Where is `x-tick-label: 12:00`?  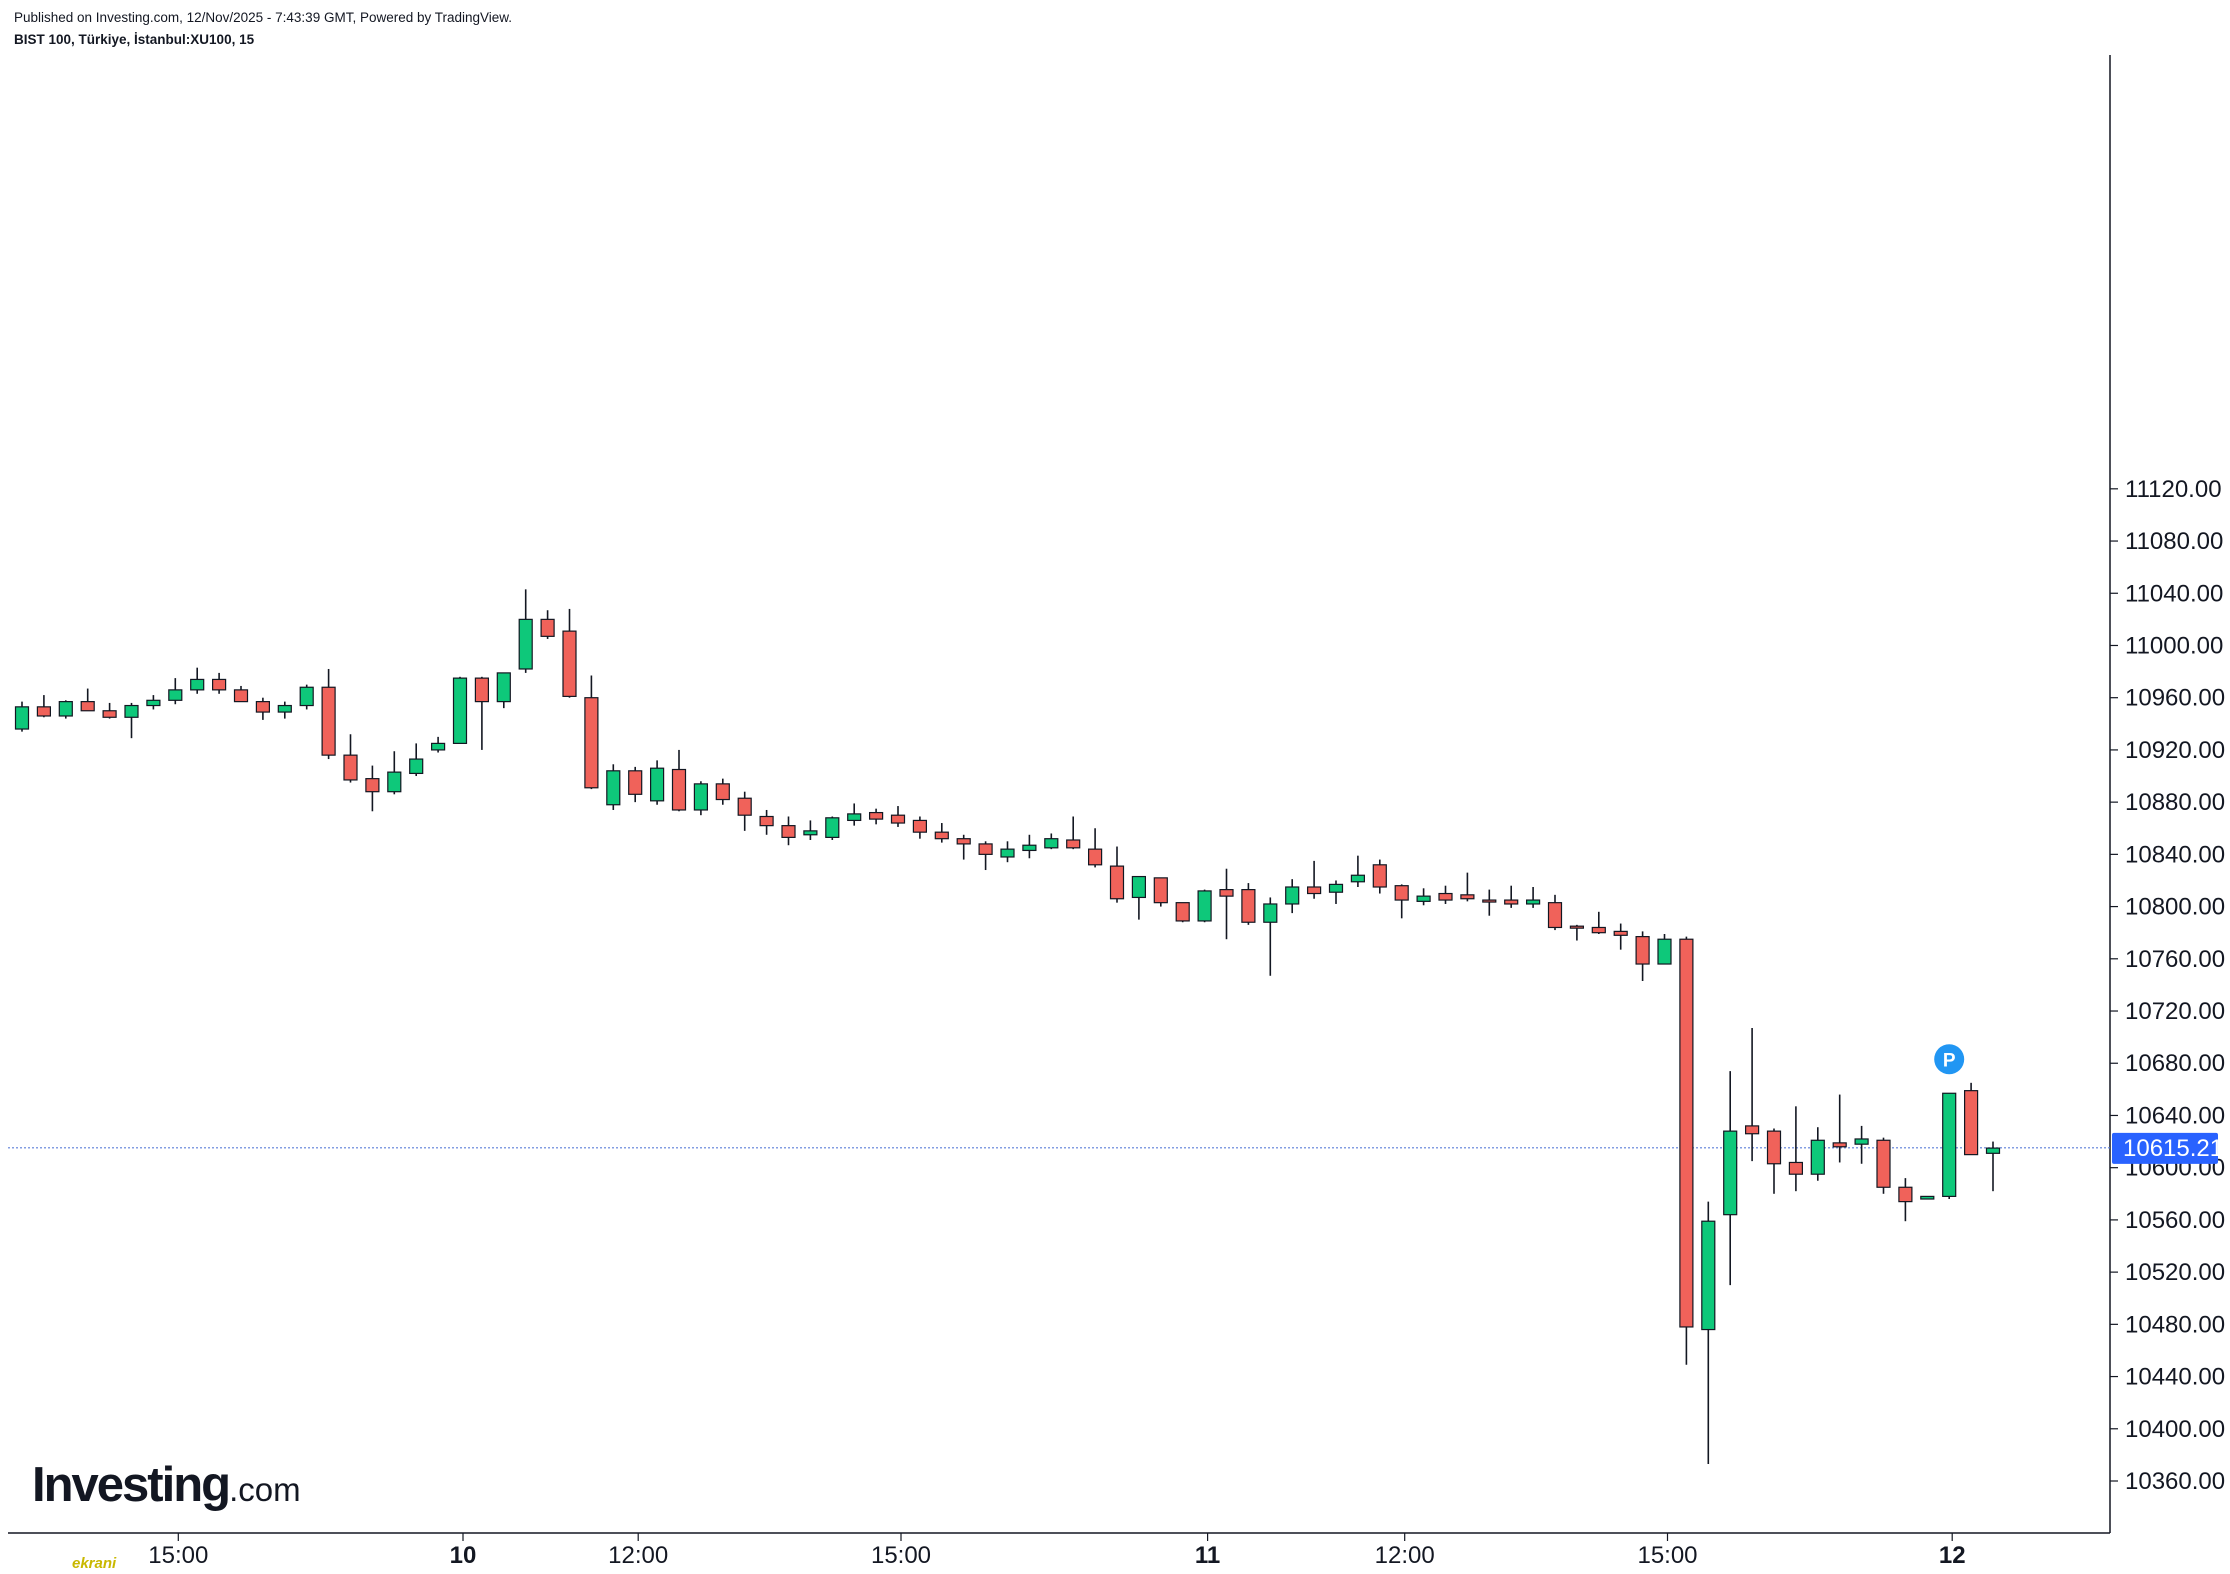 x-tick-label: 12:00 is located at coordinates (1405, 1555).